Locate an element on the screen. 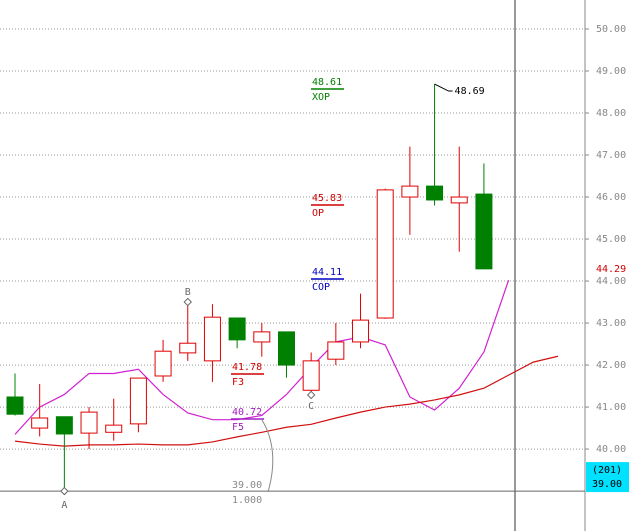  ruler-label: 39.00 is located at coordinates (247, 485).